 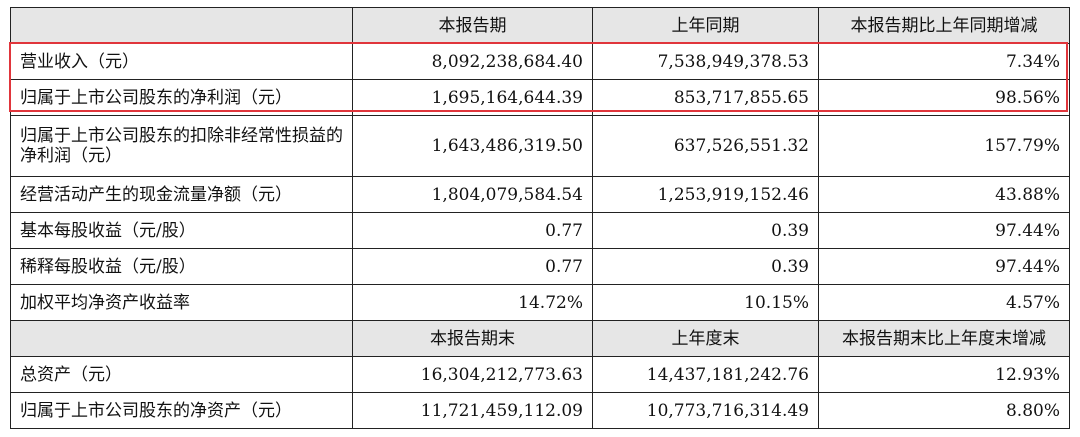 I want to click on cell-prior: 10,773,716,314.49, so click(x=705, y=410).